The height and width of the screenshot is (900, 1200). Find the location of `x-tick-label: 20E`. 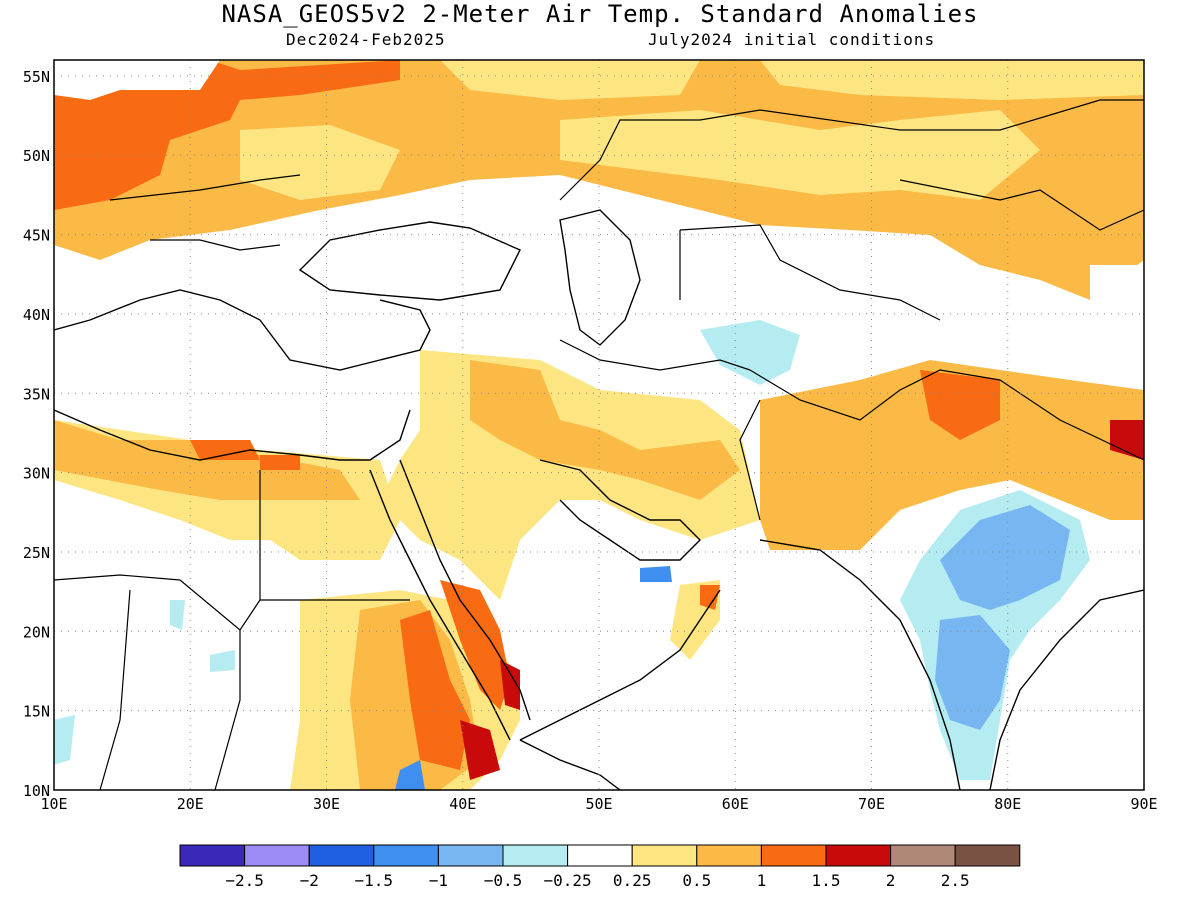

x-tick-label: 20E is located at coordinates (190, 804).